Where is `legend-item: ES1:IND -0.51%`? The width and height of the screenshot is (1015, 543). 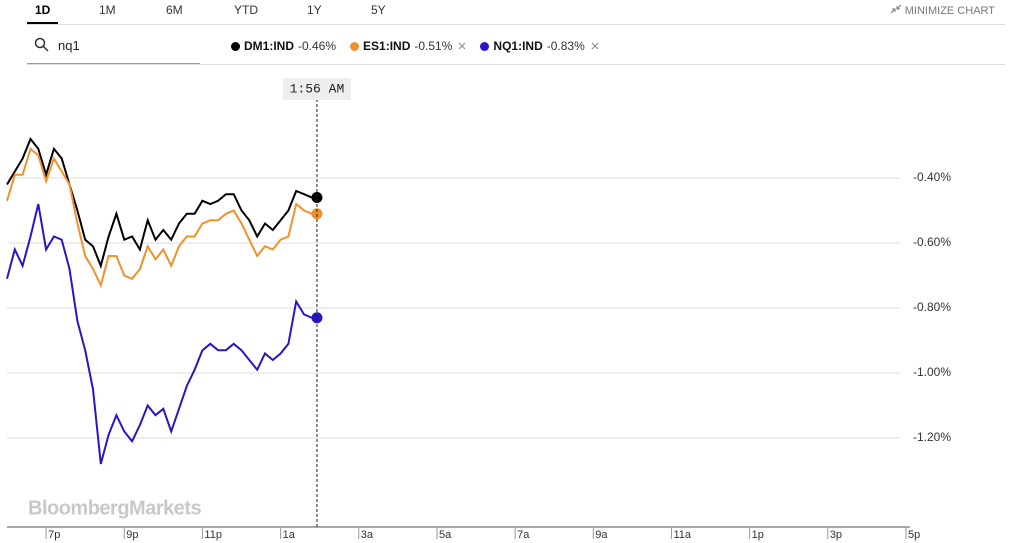 legend-item: ES1:IND -0.51% is located at coordinates (408, 46).